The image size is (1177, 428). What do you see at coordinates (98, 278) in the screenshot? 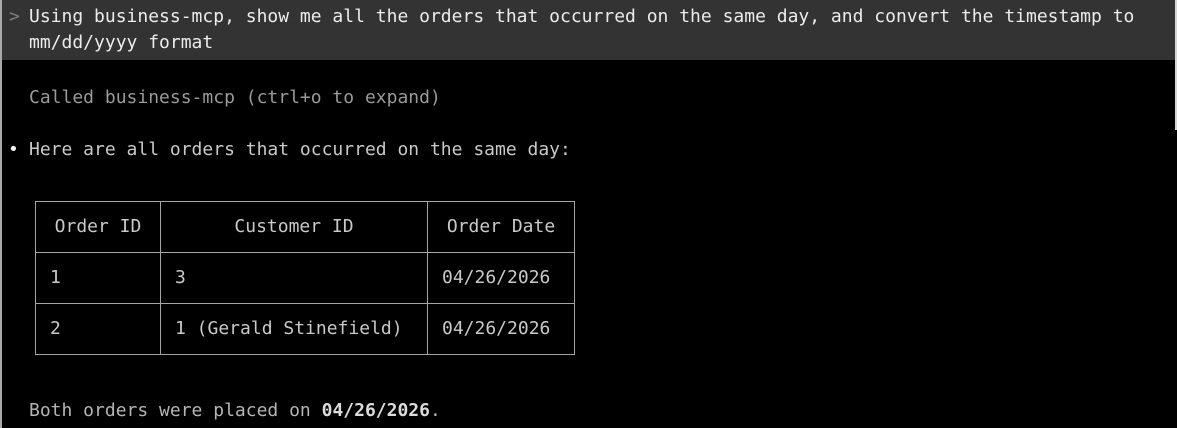
I see `cell-order-id: 1` at bounding box center [98, 278].